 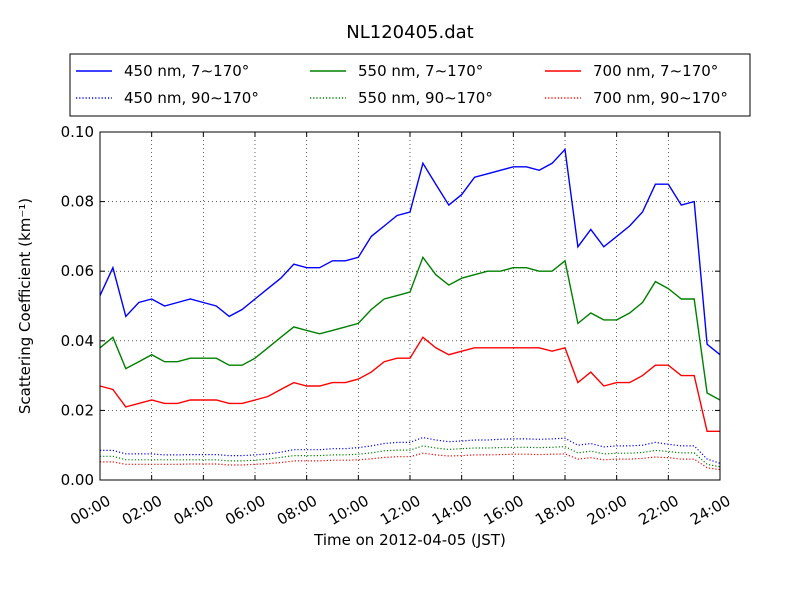 What do you see at coordinates (400, 510) in the screenshot?
I see `x-tick-label: 12:00` at bounding box center [400, 510].